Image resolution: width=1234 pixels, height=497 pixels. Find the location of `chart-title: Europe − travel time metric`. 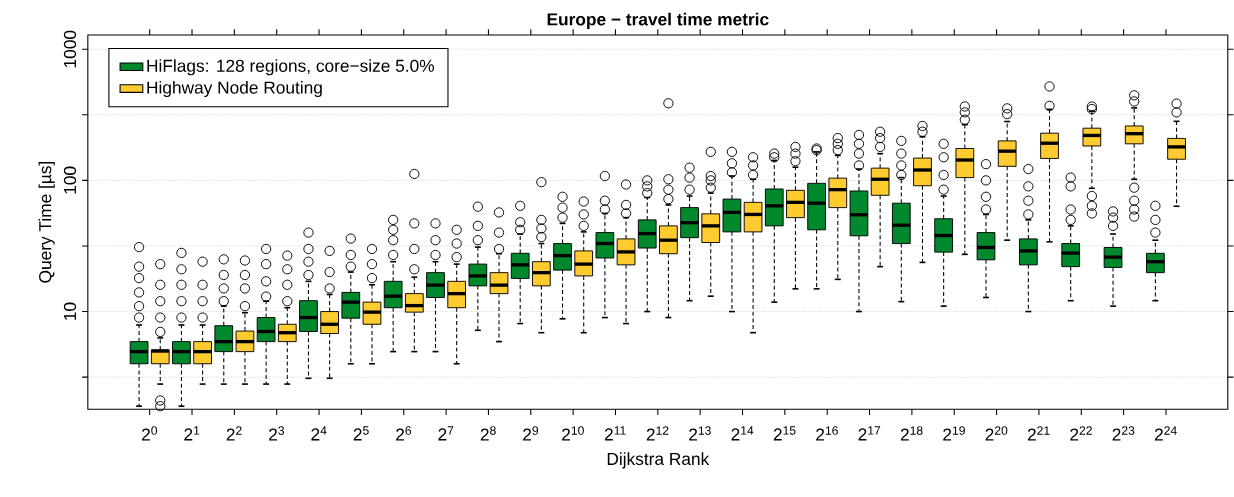

chart-title: Europe − travel time metric is located at coordinates (658, 20).